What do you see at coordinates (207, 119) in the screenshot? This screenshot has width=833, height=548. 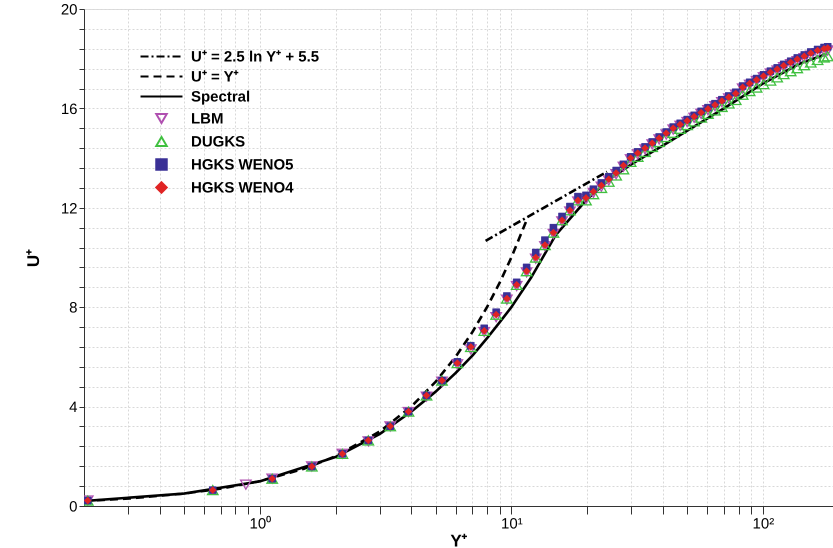 I see `legend-label: LBM` at bounding box center [207, 119].